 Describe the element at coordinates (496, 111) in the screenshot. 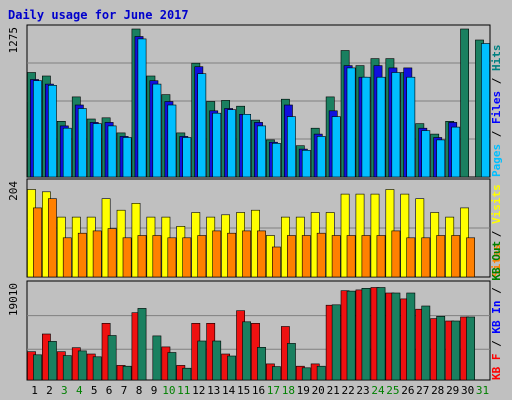

I see `panel-legend: Pages / Files / Hits` at that location.